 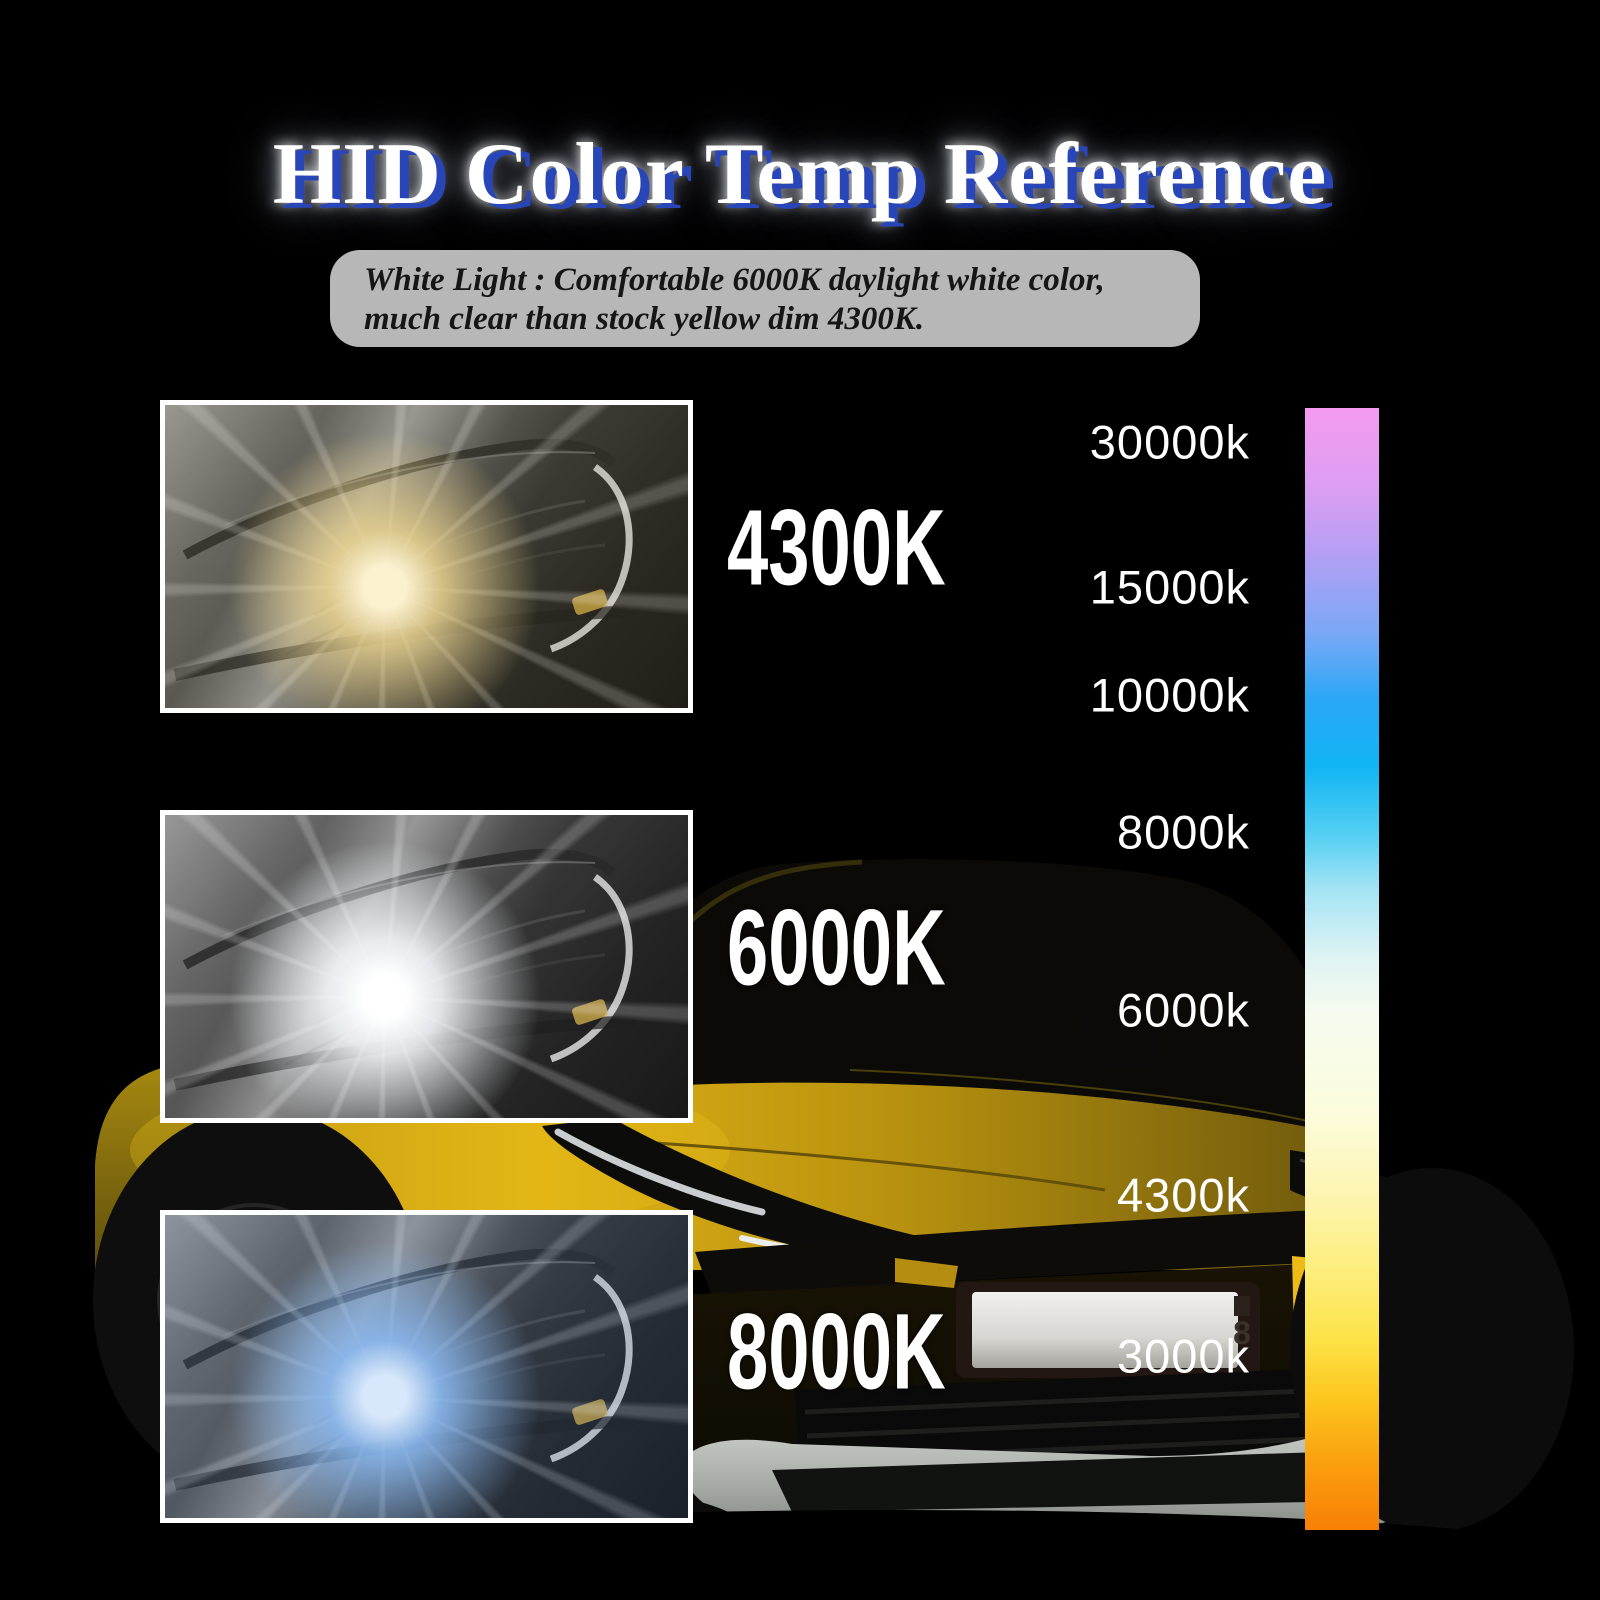 What do you see at coordinates (836, 1352) in the screenshot?
I see `kelvin-label-8000k: 8000K` at bounding box center [836, 1352].